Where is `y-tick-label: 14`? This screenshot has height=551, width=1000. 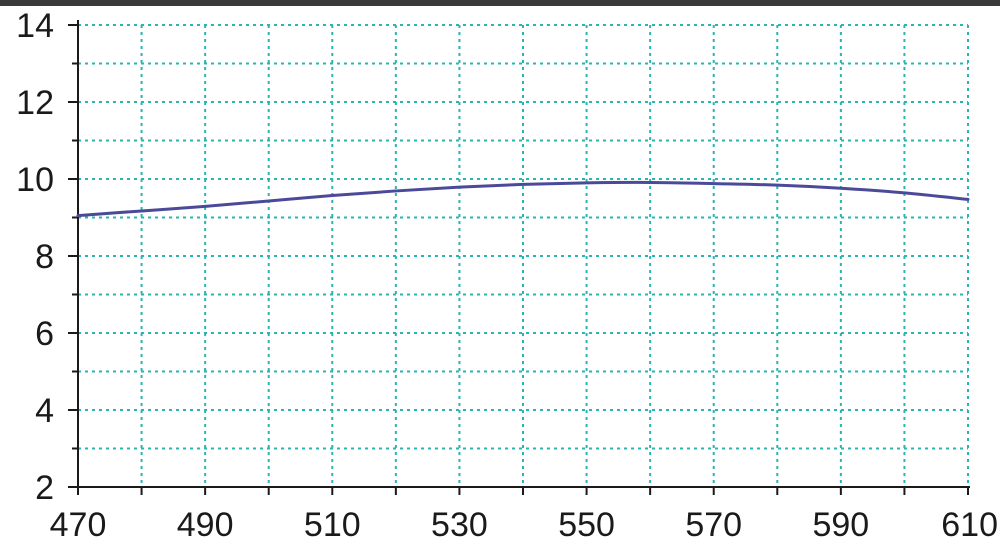 y-tick-label: 14 is located at coordinates (35, 26).